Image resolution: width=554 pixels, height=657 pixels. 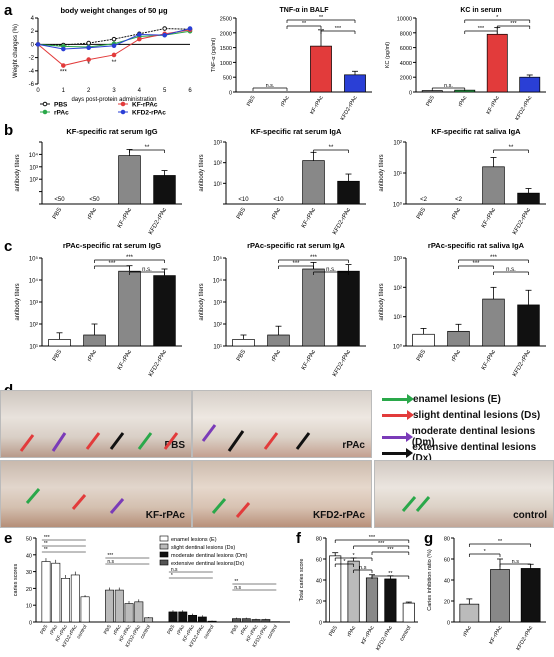 What do you see at coordinates (16, 580) in the screenshot?
I see `y-axis-label: caries scores` at bounding box center [16, 580].